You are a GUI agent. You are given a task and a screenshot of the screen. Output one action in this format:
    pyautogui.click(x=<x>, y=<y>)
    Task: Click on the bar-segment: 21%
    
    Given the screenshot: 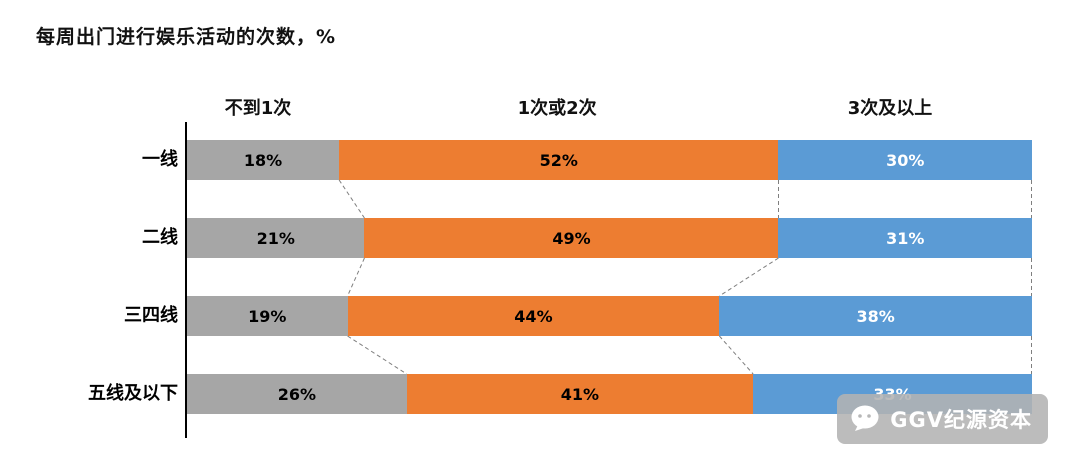 What is the action you would take?
    pyautogui.click(x=276, y=238)
    